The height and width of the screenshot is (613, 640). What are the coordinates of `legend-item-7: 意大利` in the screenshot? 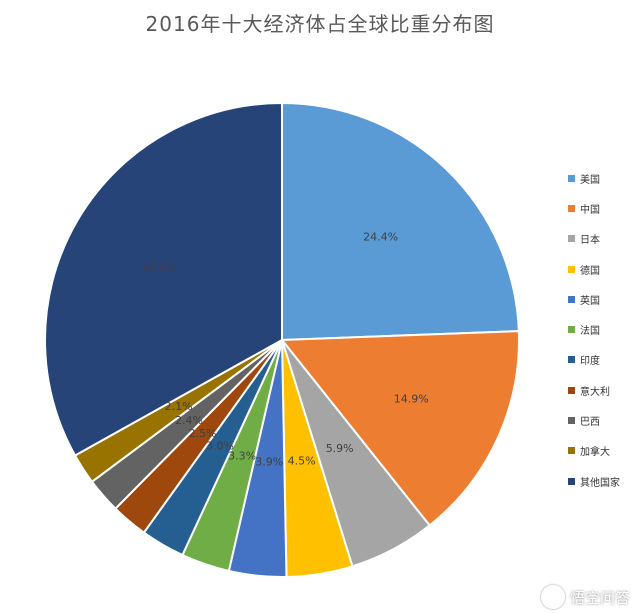 It's located at (594, 390).